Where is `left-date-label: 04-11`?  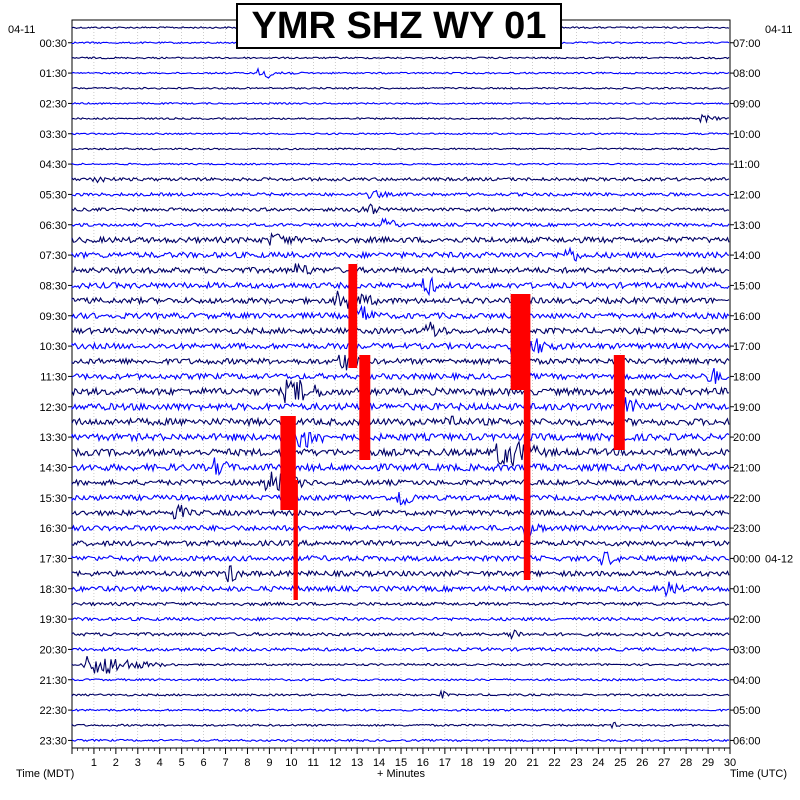
left-date-label: 04-11 is located at coordinates (21, 30).